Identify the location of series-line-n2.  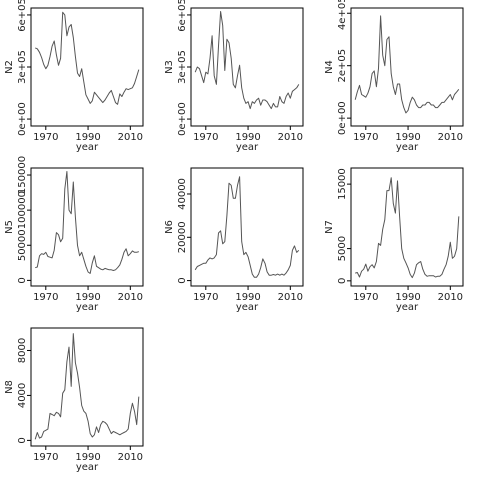
(87, 58).